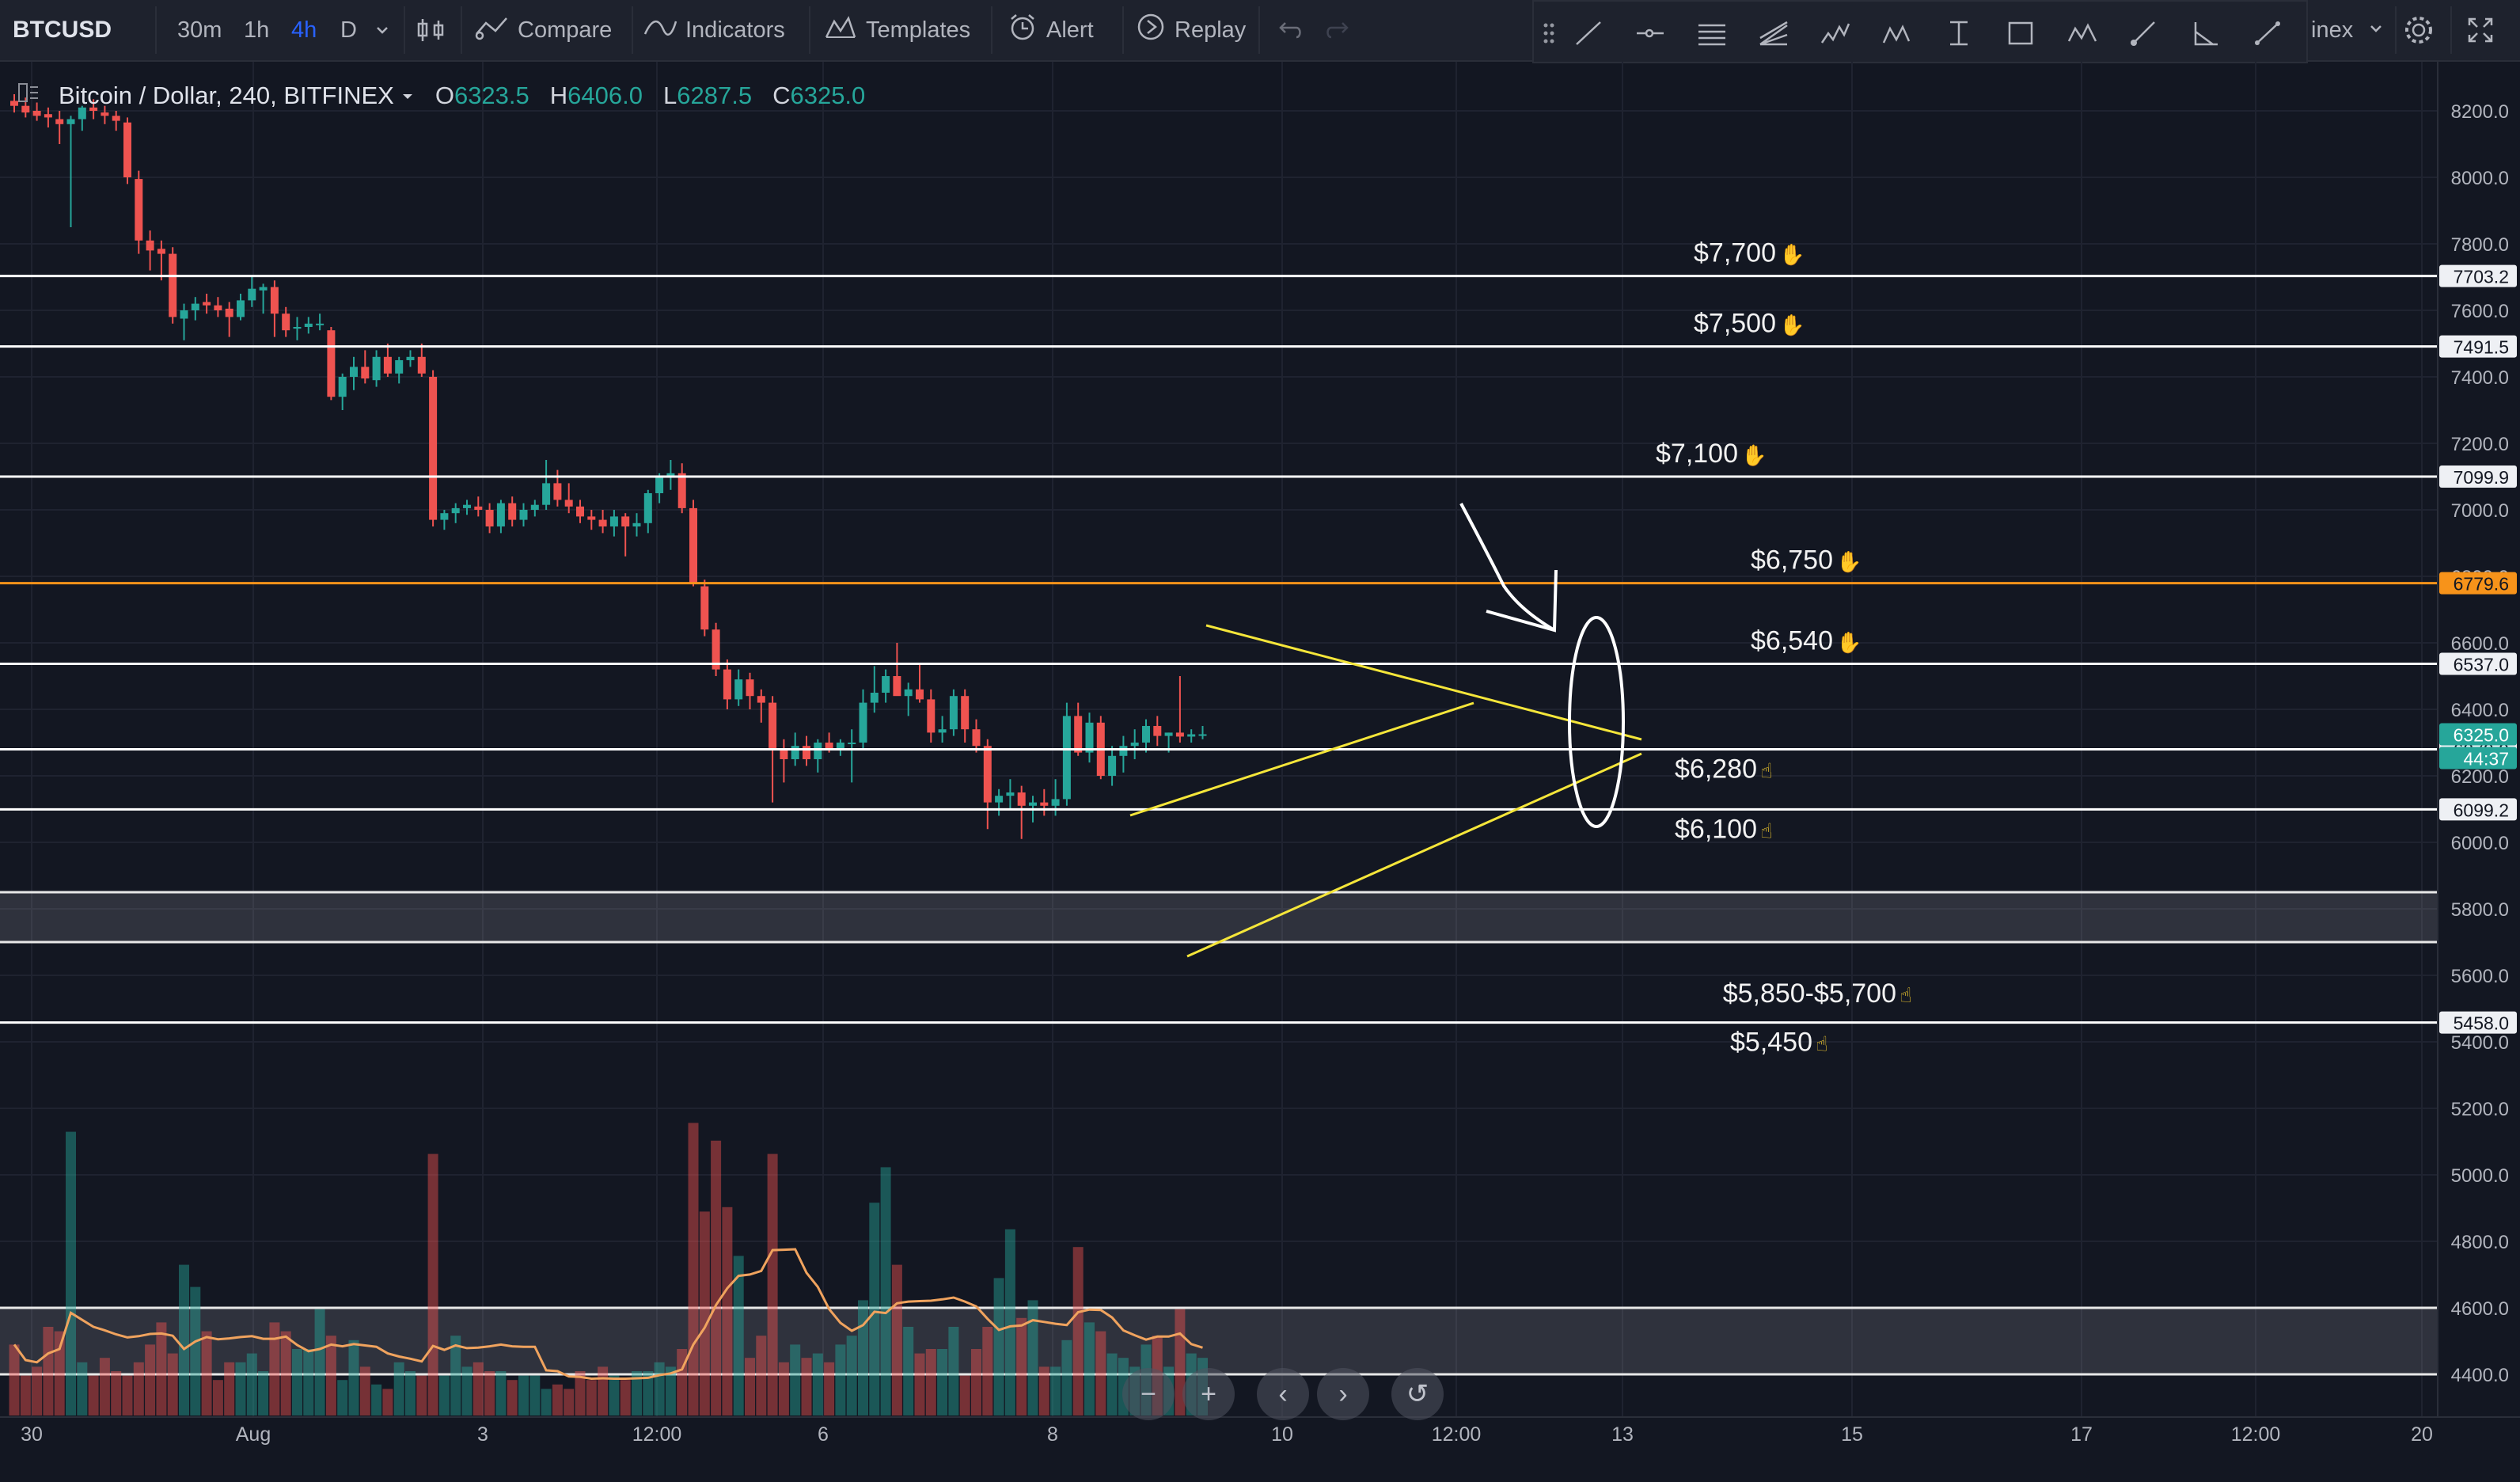 This screenshot has height=1482, width=2520. Describe the element at coordinates (1148, 1394) in the screenshot. I see `zoom-out-button: −` at that location.